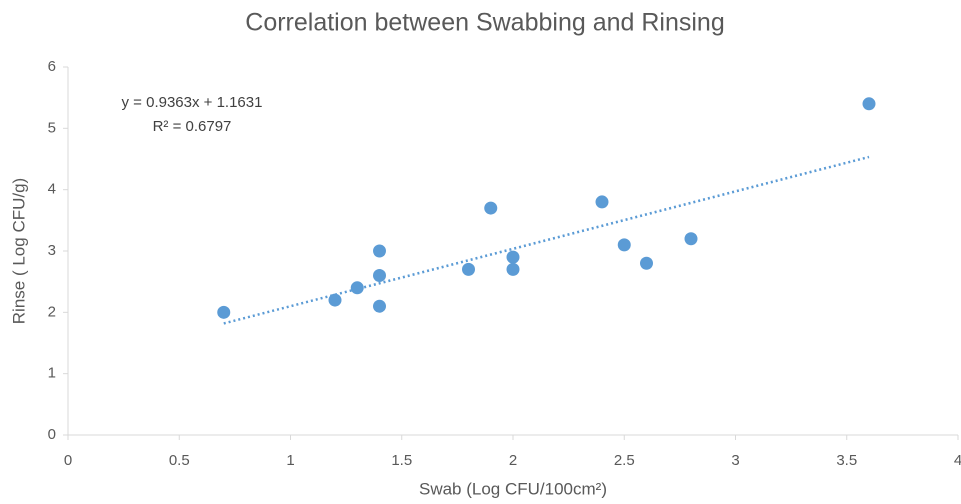 This screenshot has width=961, height=504. I want to click on x-tick-label: 0, so click(68, 460).